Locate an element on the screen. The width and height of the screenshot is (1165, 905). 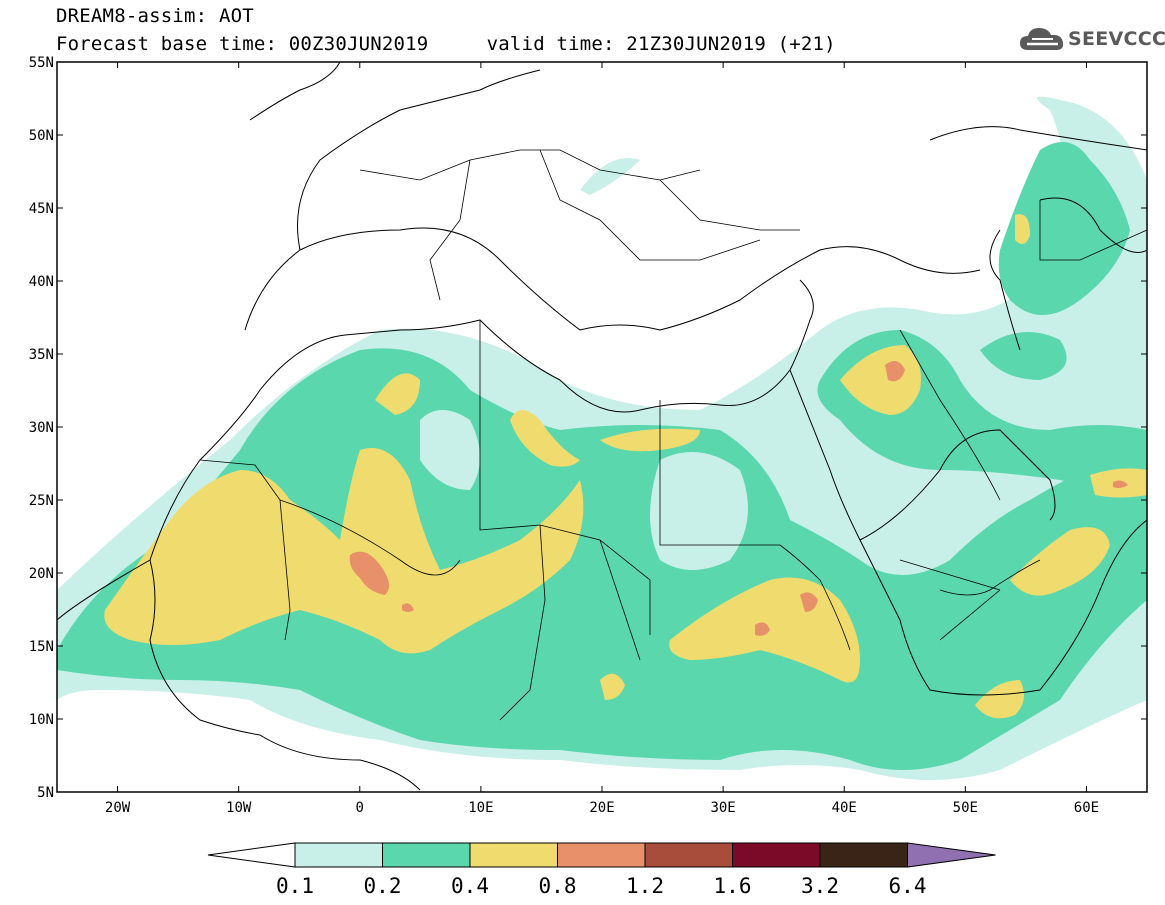
lon-tick-label: 50E is located at coordinates (965, 808).